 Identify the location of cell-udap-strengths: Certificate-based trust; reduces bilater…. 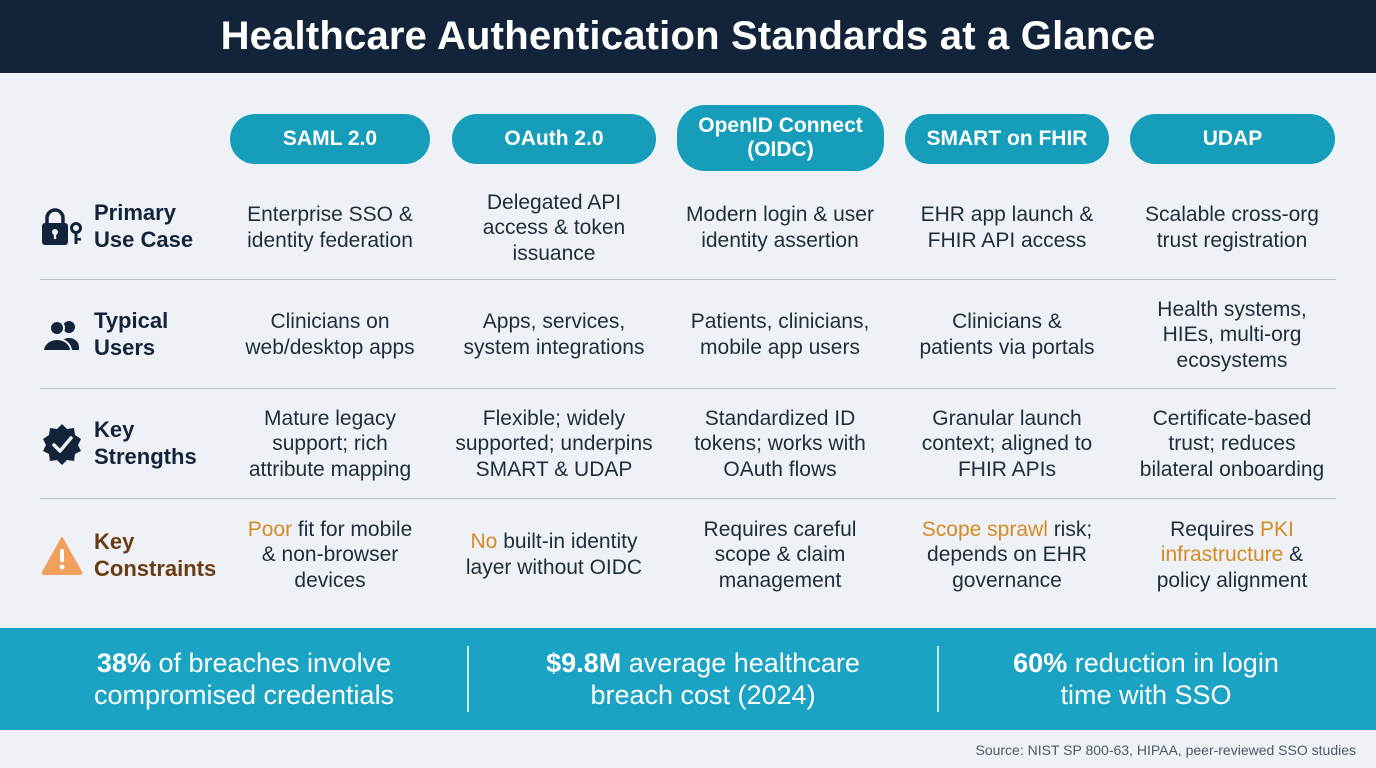
(1232, 443).